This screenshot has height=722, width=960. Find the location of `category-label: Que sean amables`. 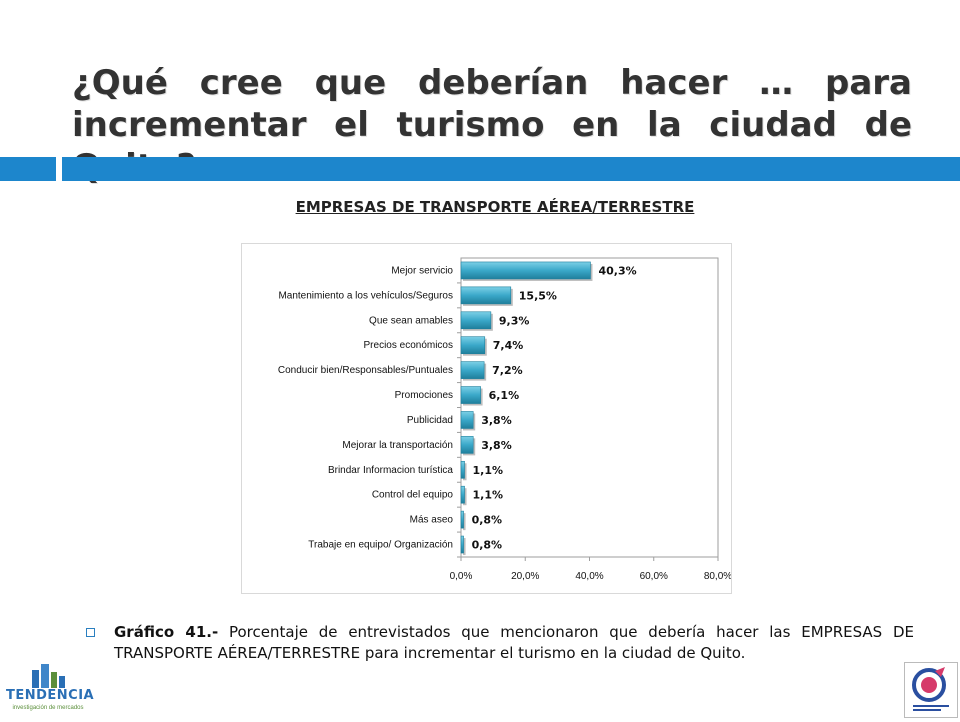

category-label: Que sean amables is located at coordinates (411, 320).